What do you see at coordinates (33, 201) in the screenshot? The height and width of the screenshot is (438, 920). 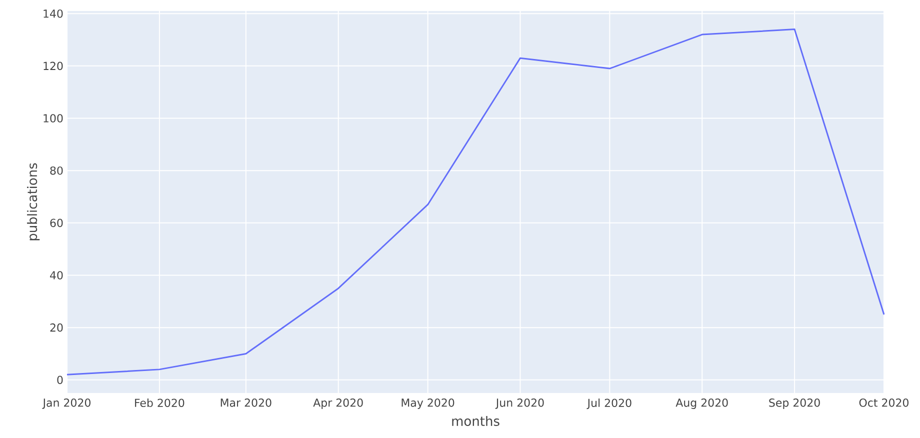 I see `y-axis-title: publications` at bounding box center [33, 201].